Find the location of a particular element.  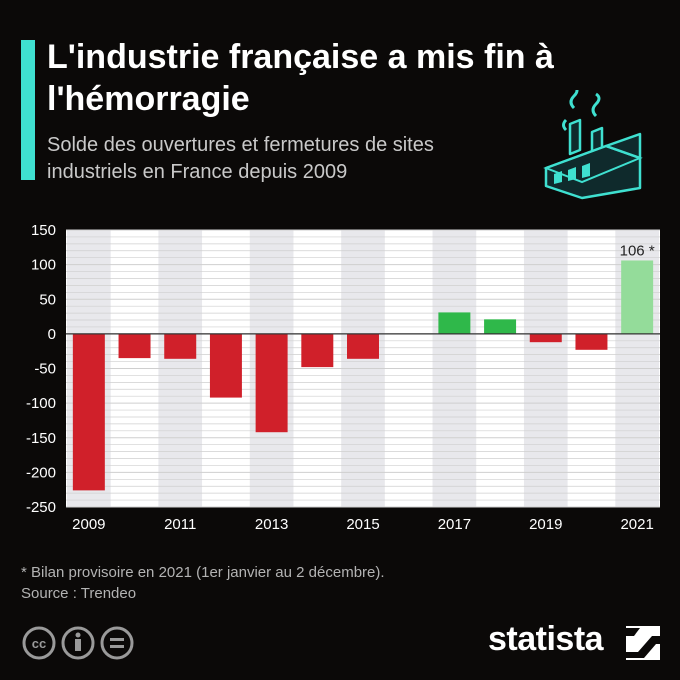

bar-2013 is located at coordinates (271, 383).